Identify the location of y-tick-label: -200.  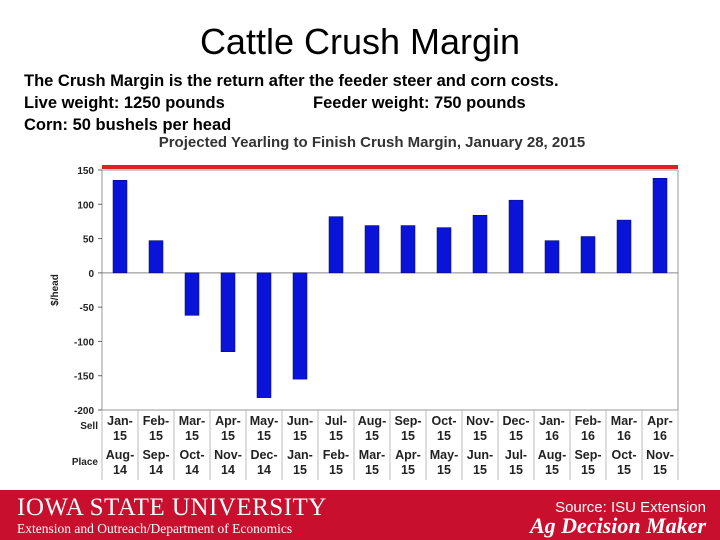
(84, 411).